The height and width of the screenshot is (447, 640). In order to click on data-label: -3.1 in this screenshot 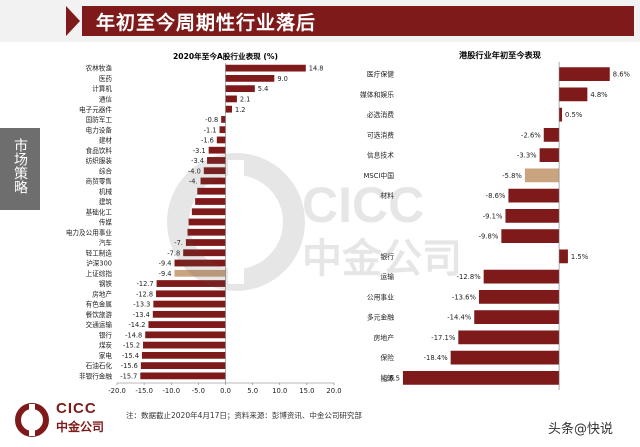, I will do `click(199, 151)`.